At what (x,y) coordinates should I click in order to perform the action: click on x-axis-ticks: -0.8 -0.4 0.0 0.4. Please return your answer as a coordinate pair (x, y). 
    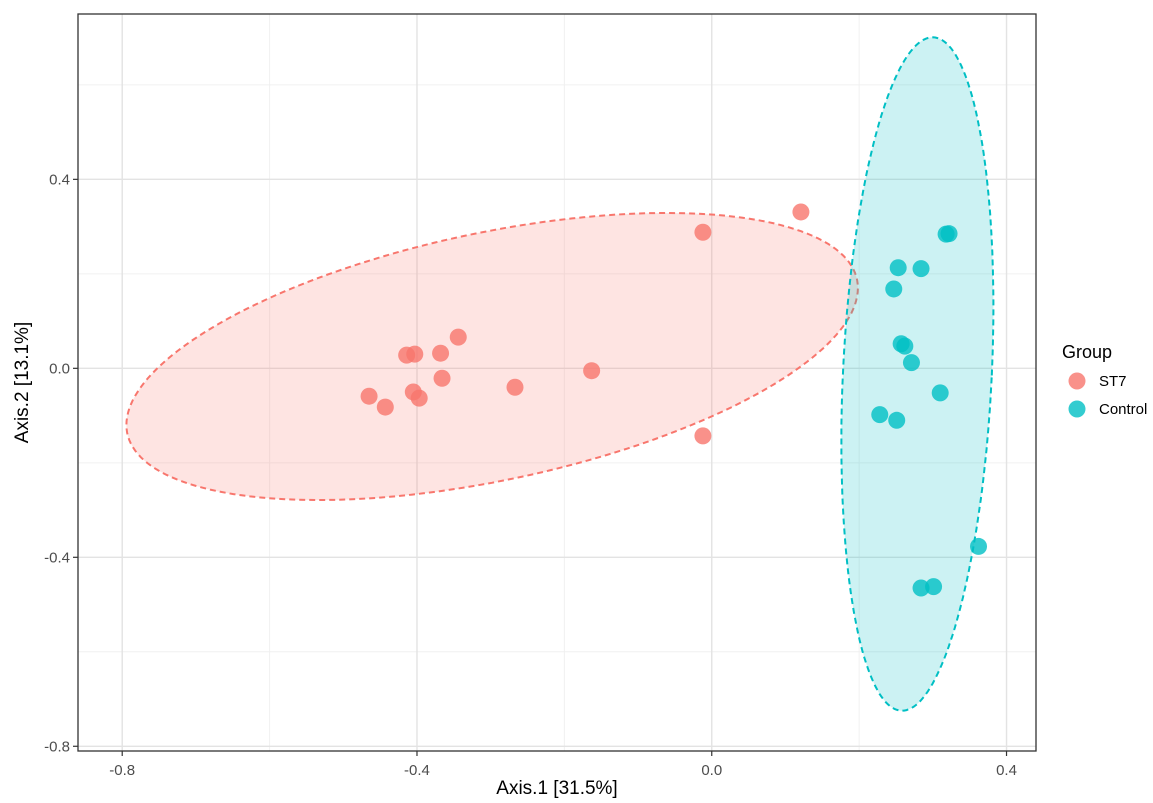
    Looking at the image, I should click on (563, 765).